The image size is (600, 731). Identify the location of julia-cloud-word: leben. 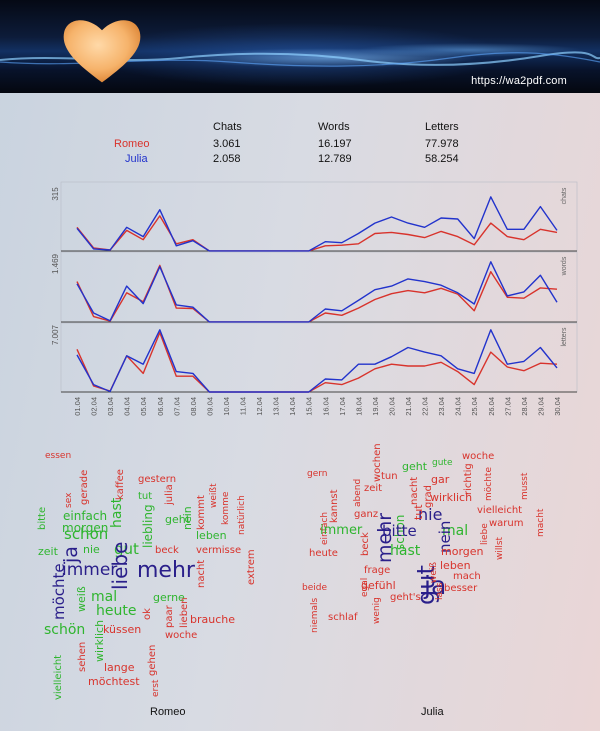
(455, 565).